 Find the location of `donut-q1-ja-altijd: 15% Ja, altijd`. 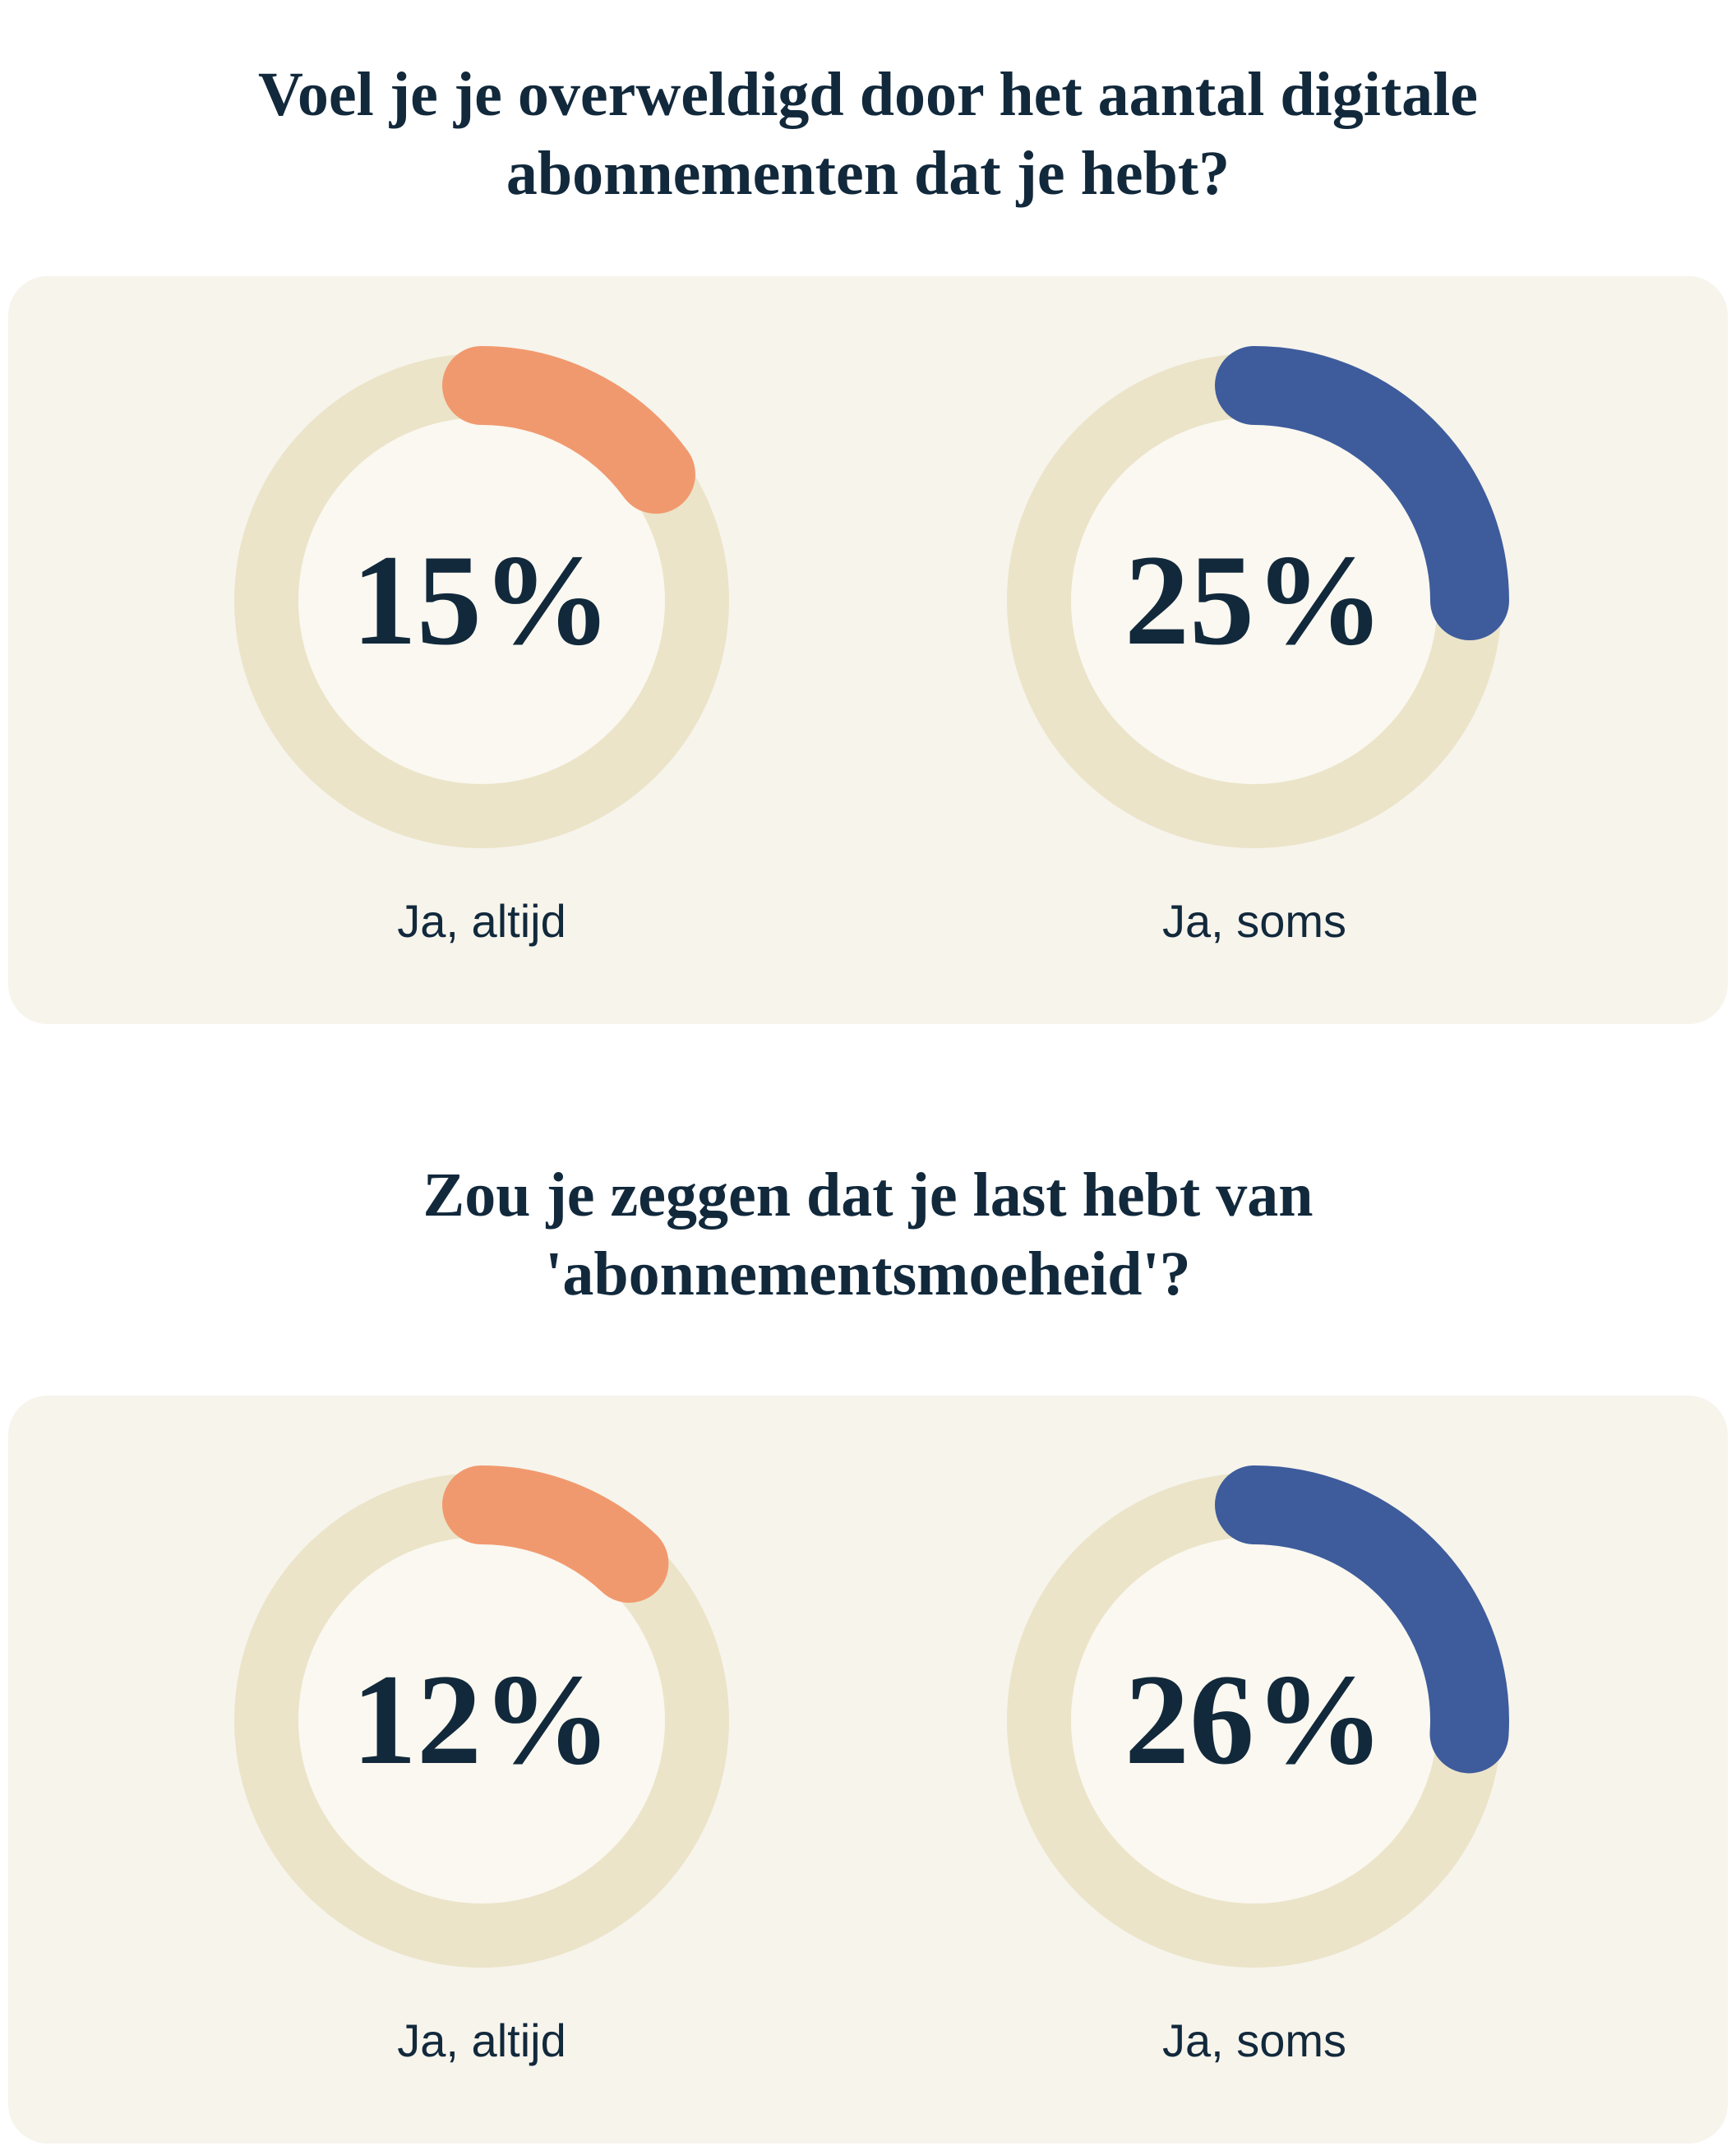

donut-q1-ja-altijd: 15% Ja, altijd is located at coordinates (482, 684).